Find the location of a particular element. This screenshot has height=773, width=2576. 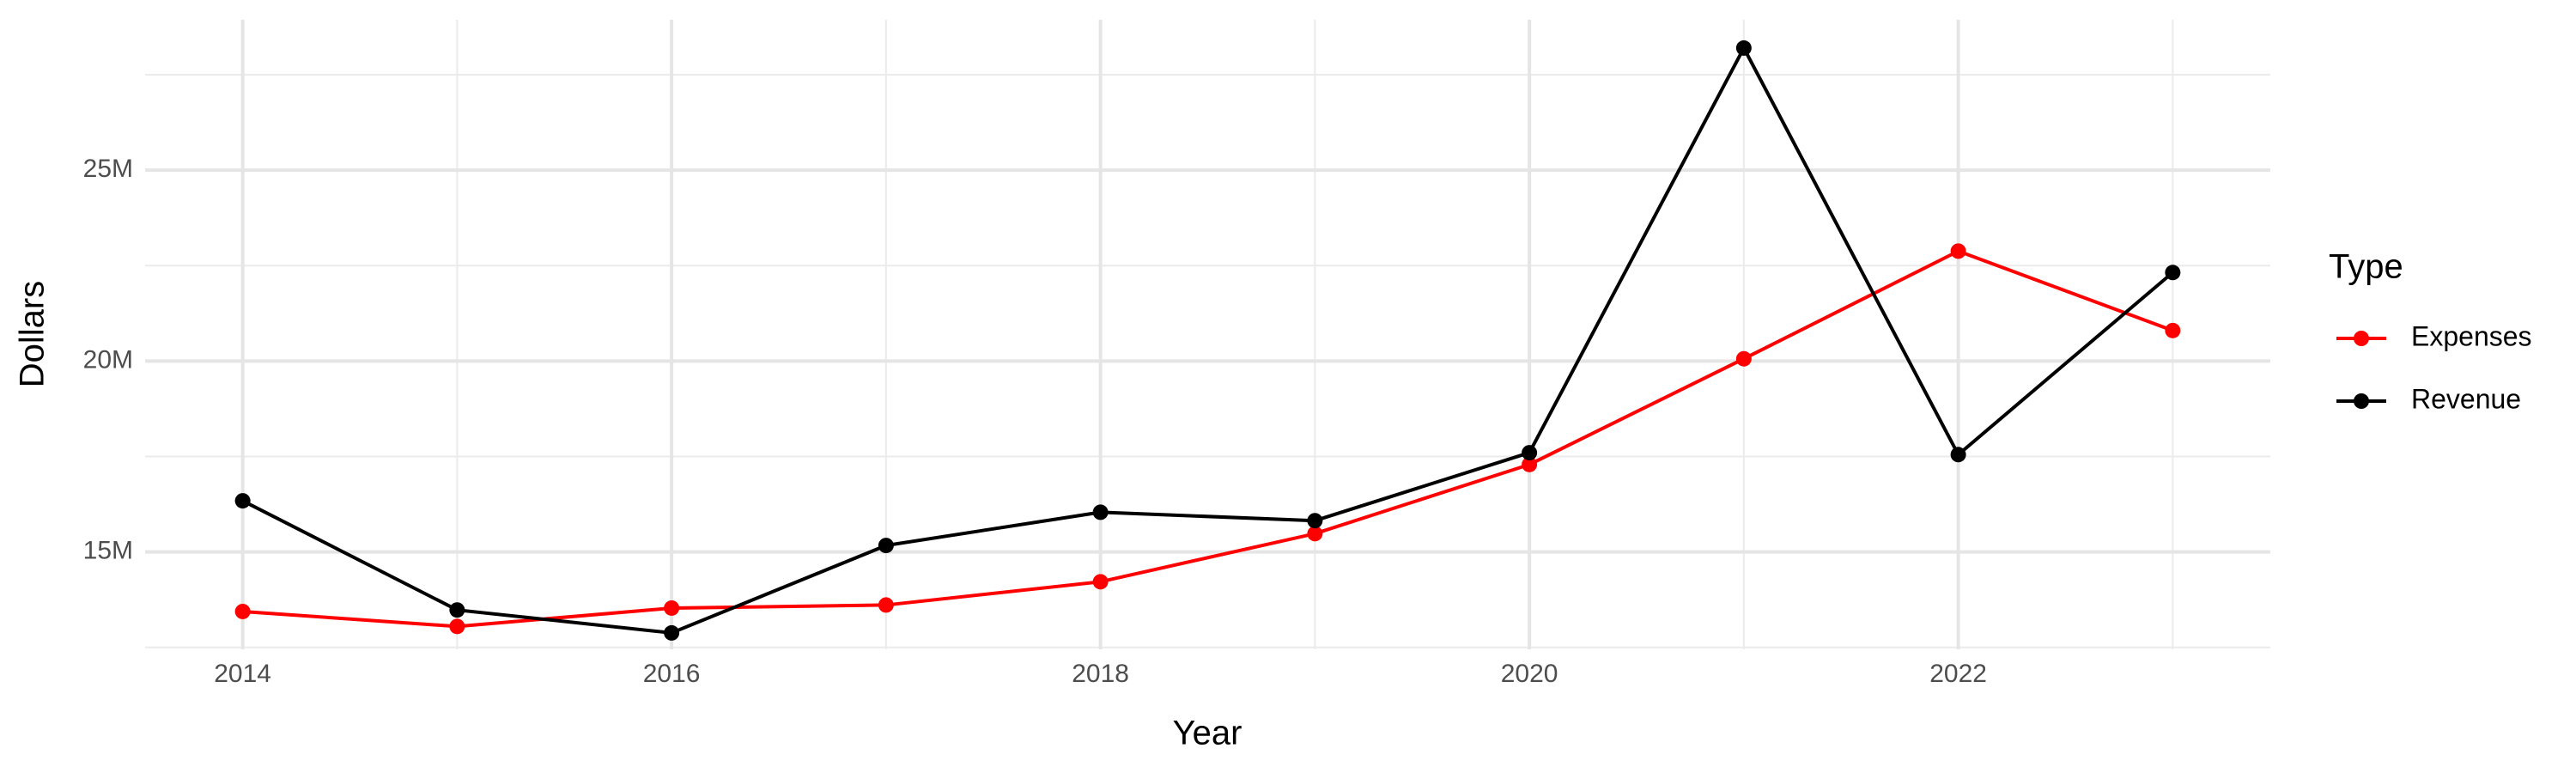

y-tick-label: 20M is located at coordinates (108, 359).